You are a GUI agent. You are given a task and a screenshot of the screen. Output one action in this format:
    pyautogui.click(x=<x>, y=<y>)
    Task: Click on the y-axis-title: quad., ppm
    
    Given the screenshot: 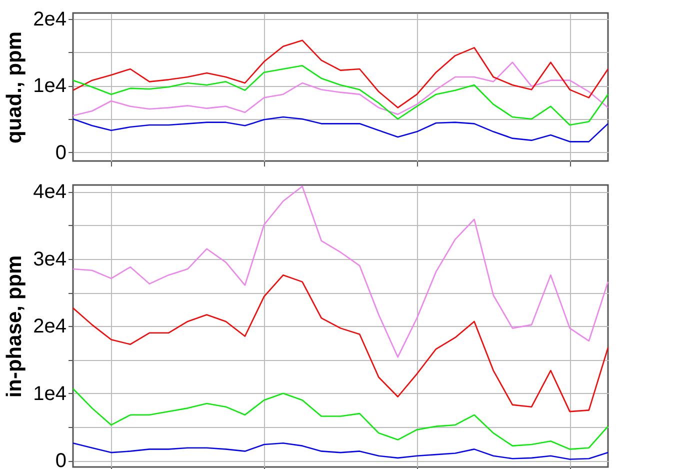 What is the action you would take?
    pyautogui.click(x=14, y=88)
    